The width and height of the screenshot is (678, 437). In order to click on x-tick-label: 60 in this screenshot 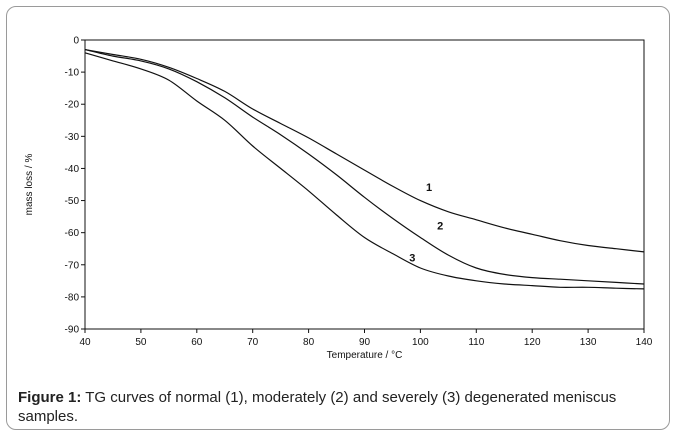, I will do `click(197, 342)`.